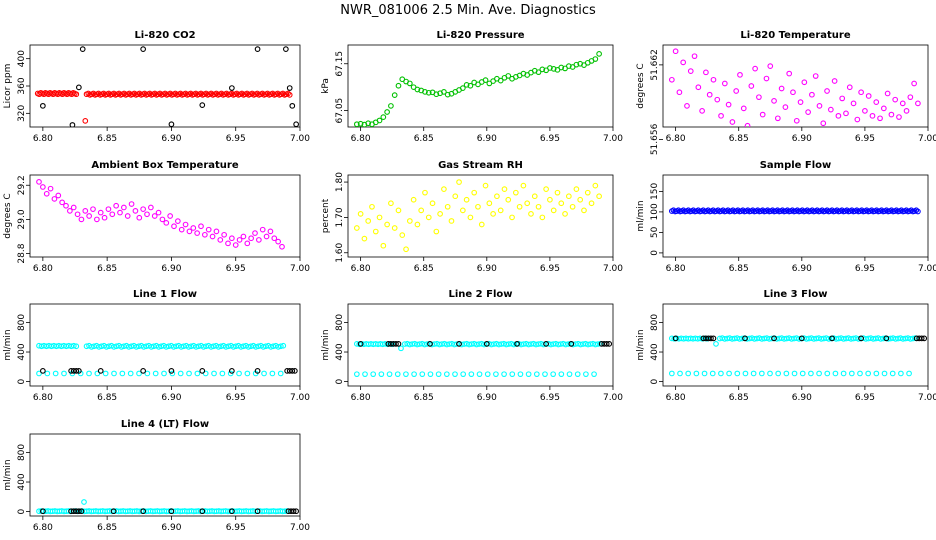  Describe the element at coordinates (326, 344) in the screenshot. I see `y-axis-label: ml/min` at that location.